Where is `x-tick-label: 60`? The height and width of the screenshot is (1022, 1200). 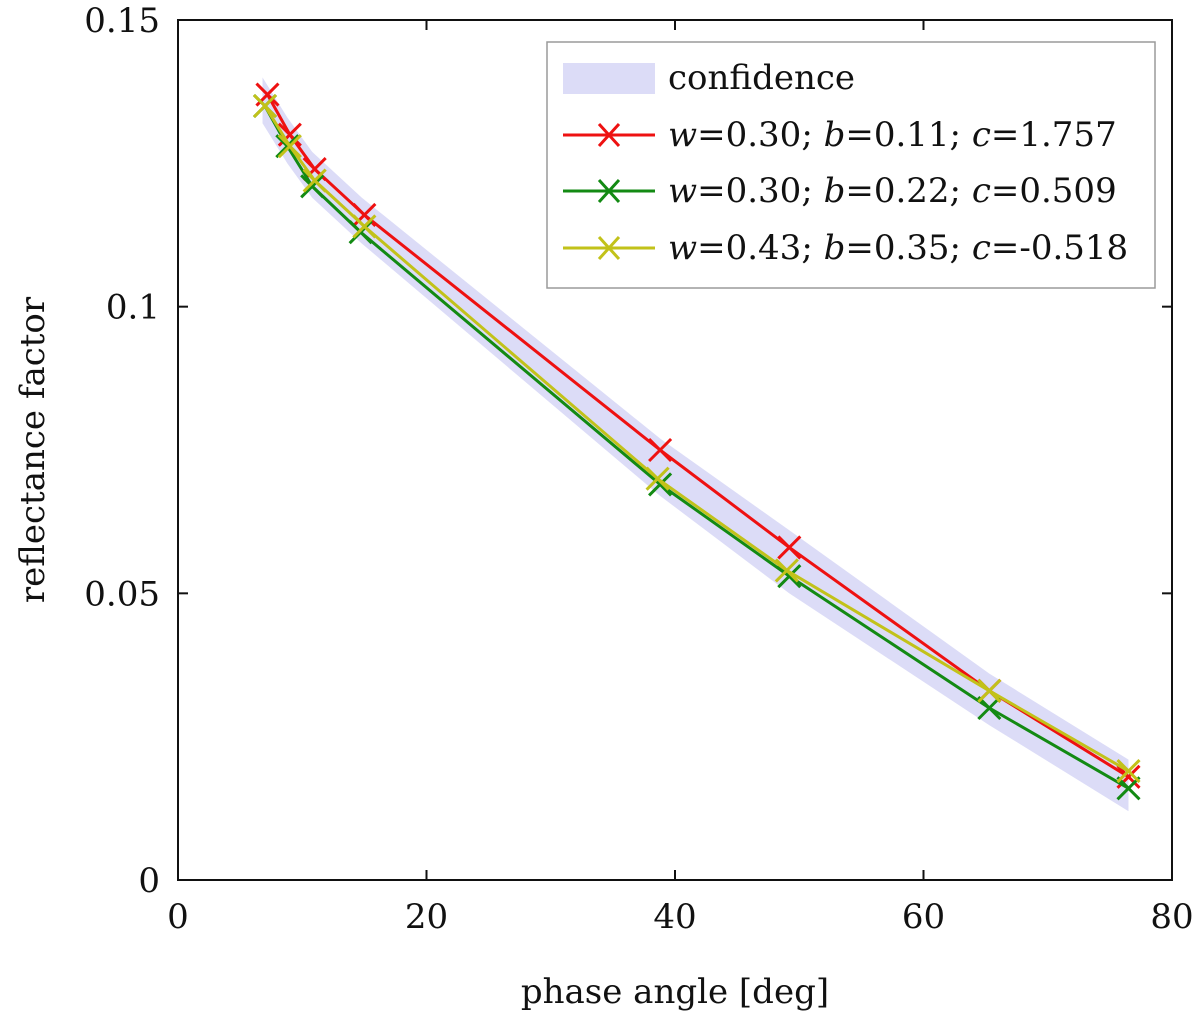 x-tick-label: 60 is located at coordinates (923, 917).